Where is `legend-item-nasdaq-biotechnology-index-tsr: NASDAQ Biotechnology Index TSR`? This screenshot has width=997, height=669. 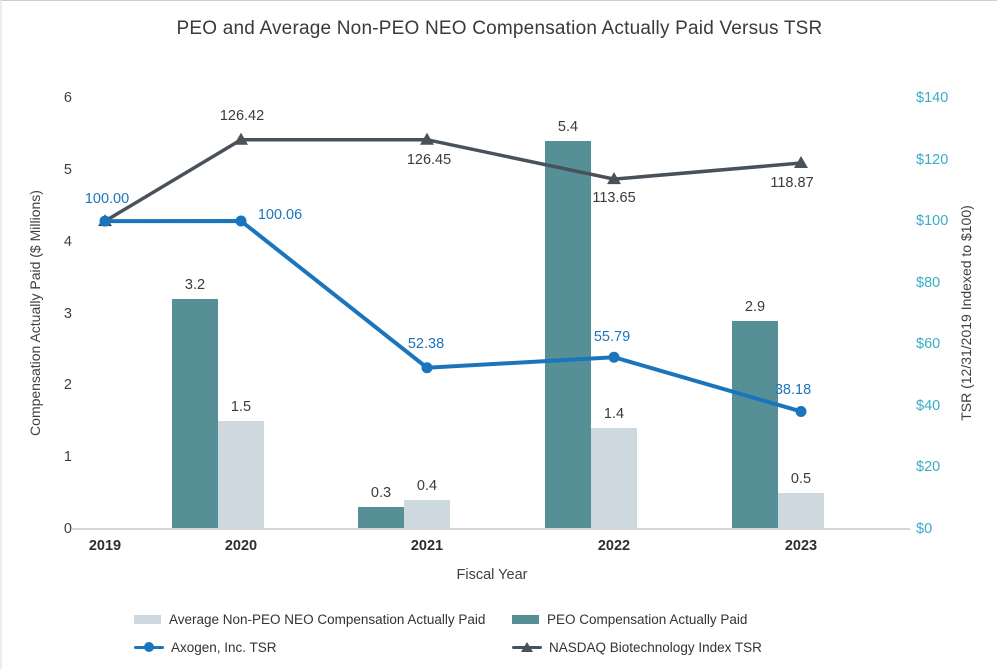 legend-item-nasdaq-biotechnology-index-tsr: NASDAQ Biotechnology Index TSR is located at coordinates (637, 647).